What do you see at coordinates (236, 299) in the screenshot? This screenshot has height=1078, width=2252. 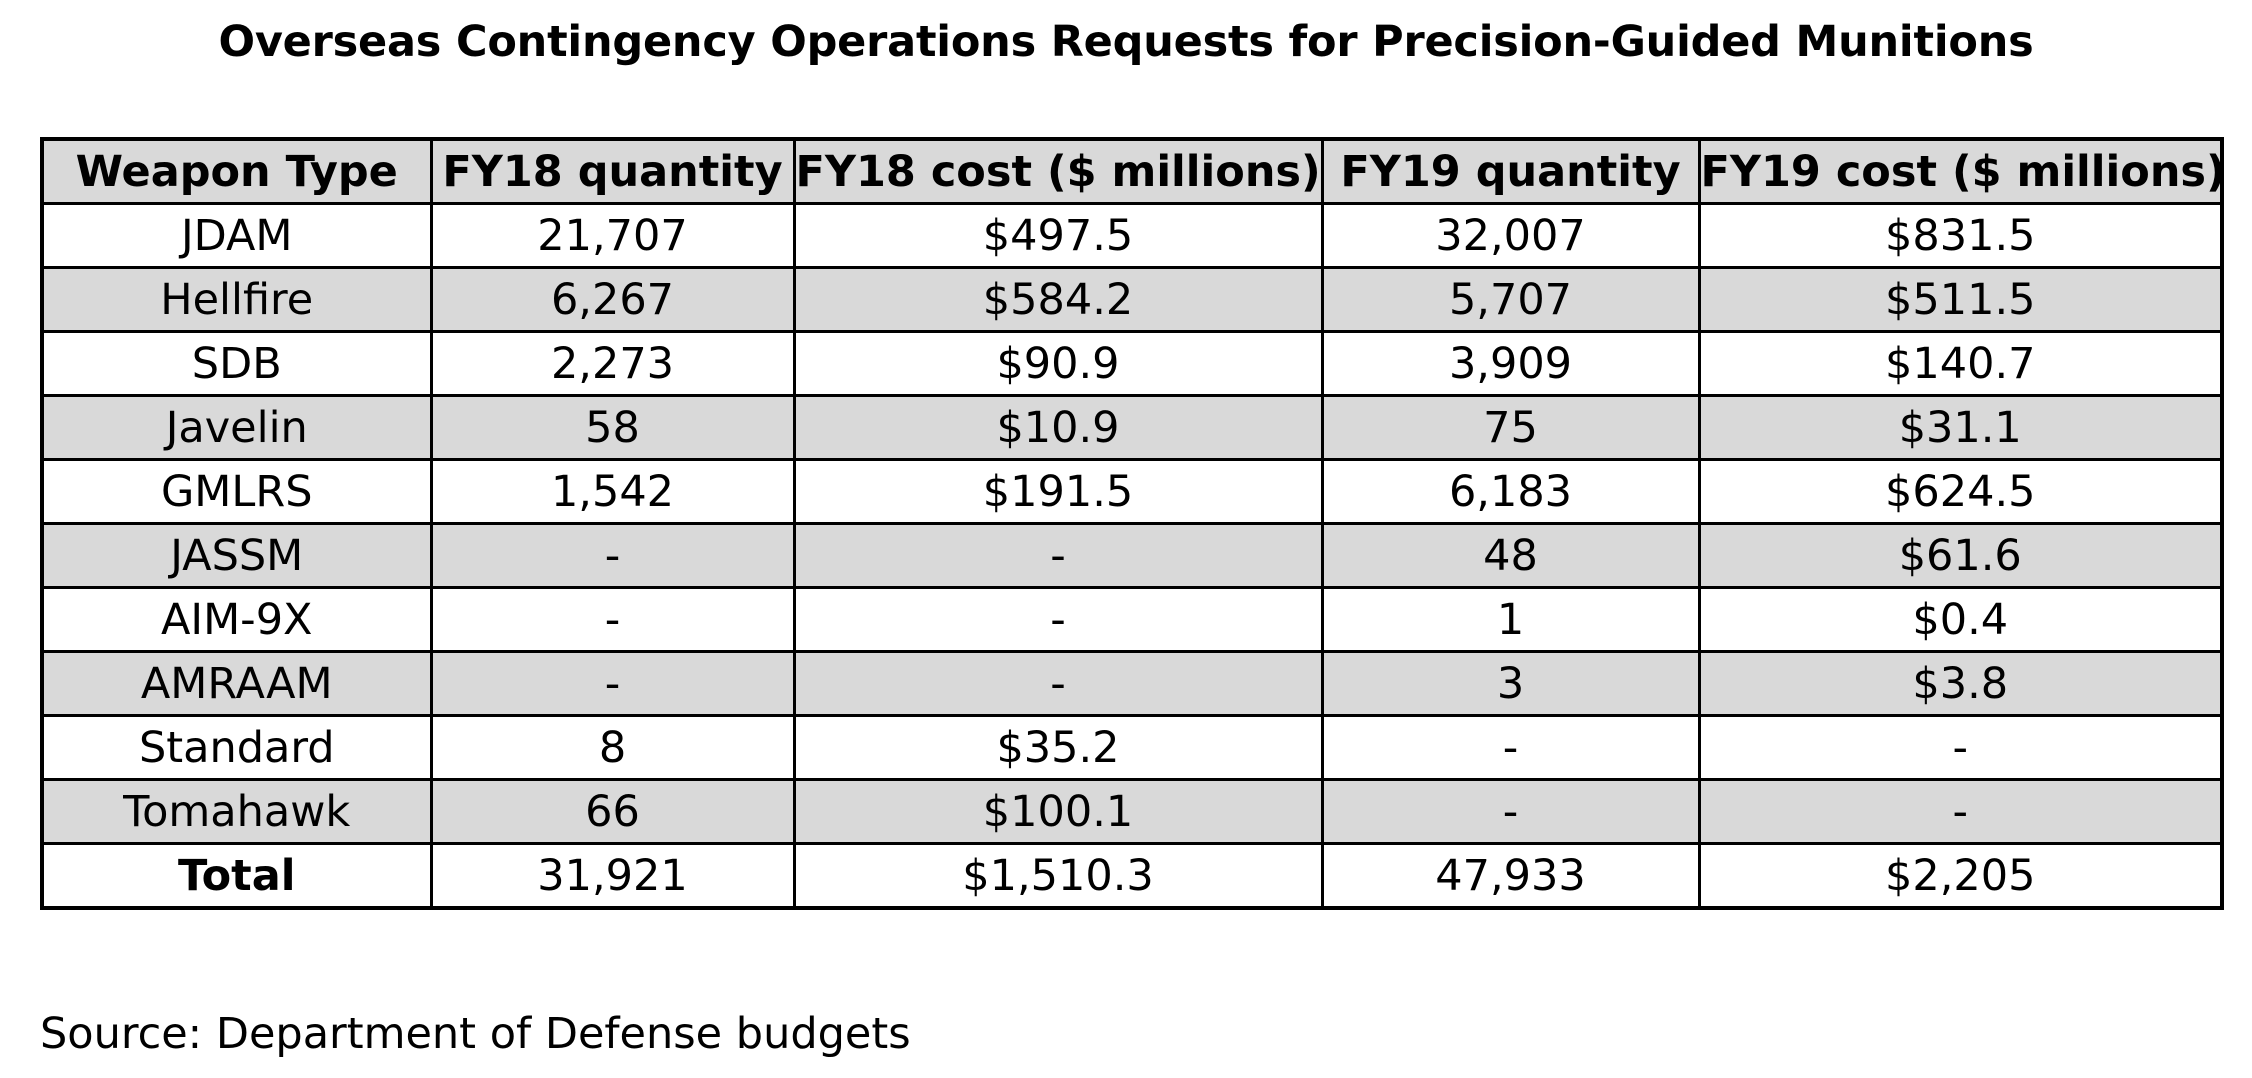 I see `weapon-type-cell: Hellfire` at bounding box center [236, 299].